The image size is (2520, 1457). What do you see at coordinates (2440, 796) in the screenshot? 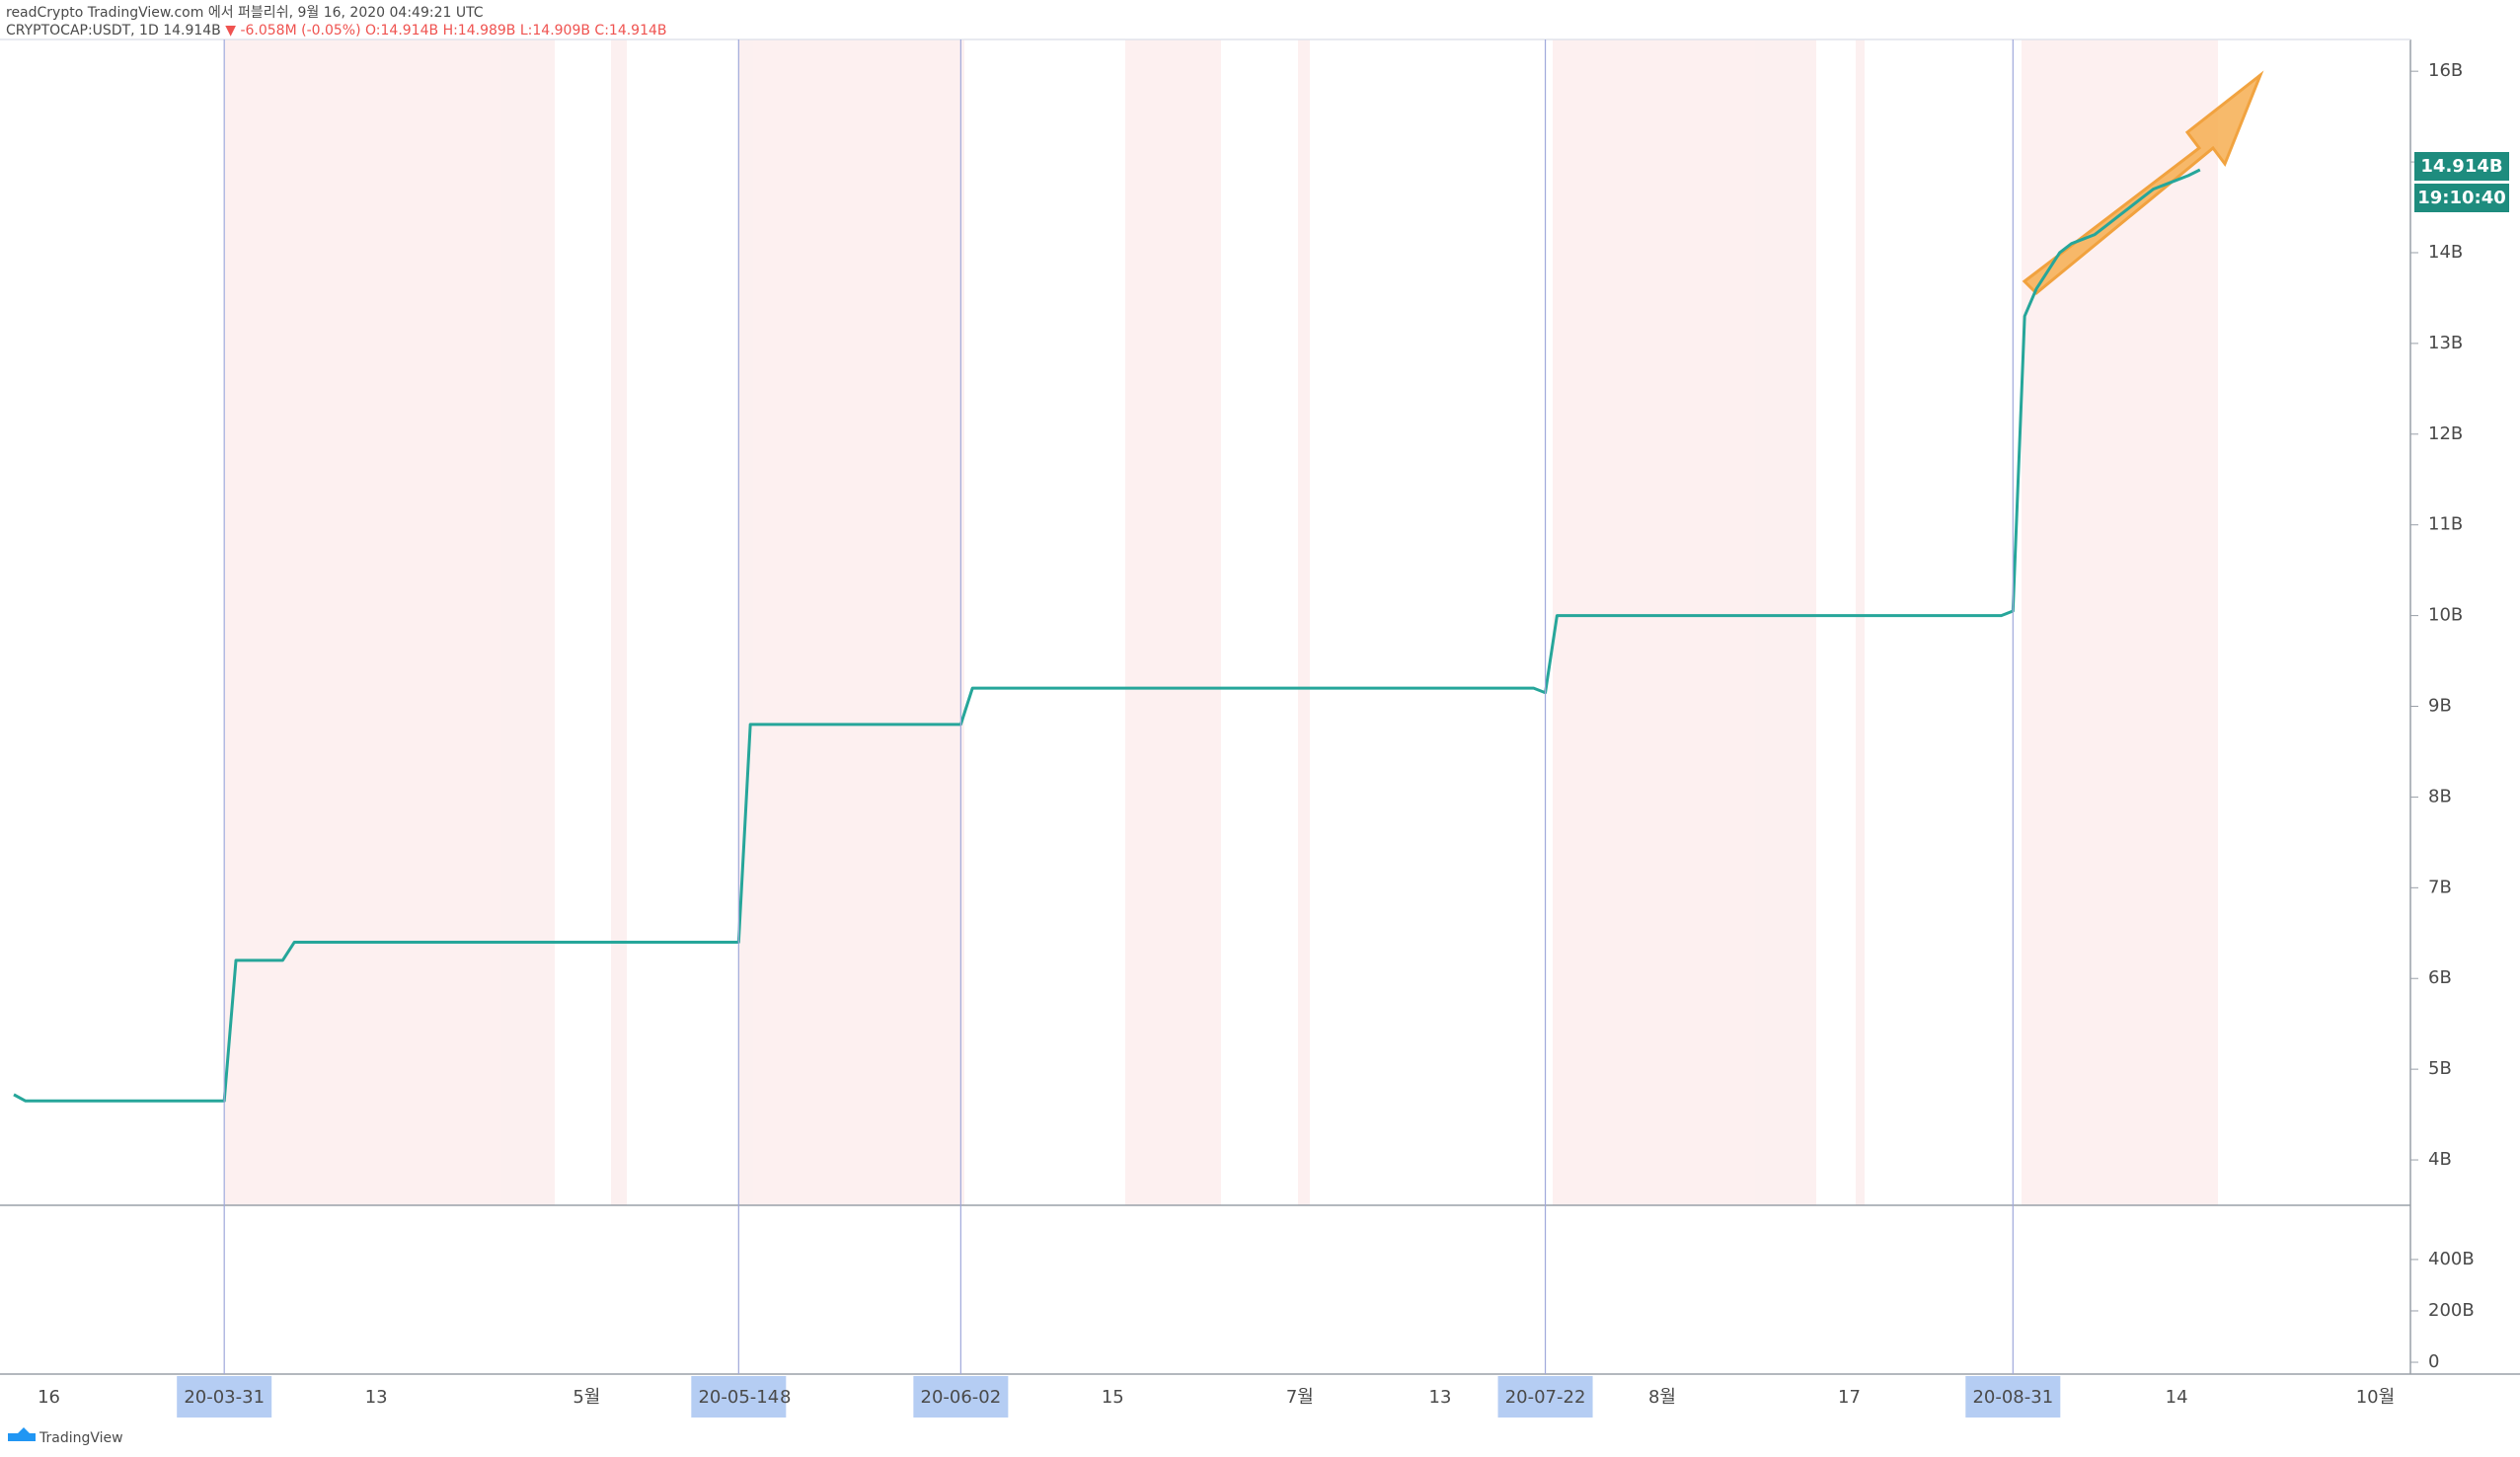
I see `y-tick-label: 8B` at bounding box center [2440, 796].